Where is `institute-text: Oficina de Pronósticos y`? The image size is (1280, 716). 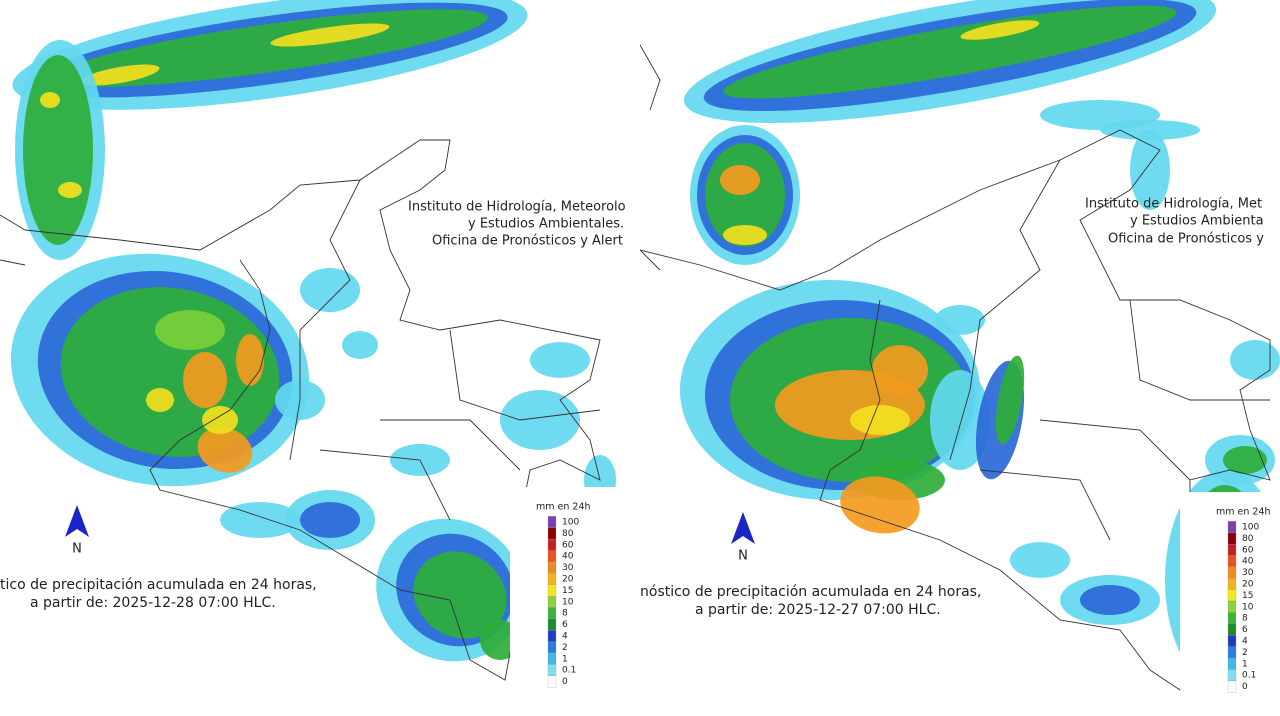
institute-text: Oficina de Pronósticos y is located at coordinates (1186, 239).